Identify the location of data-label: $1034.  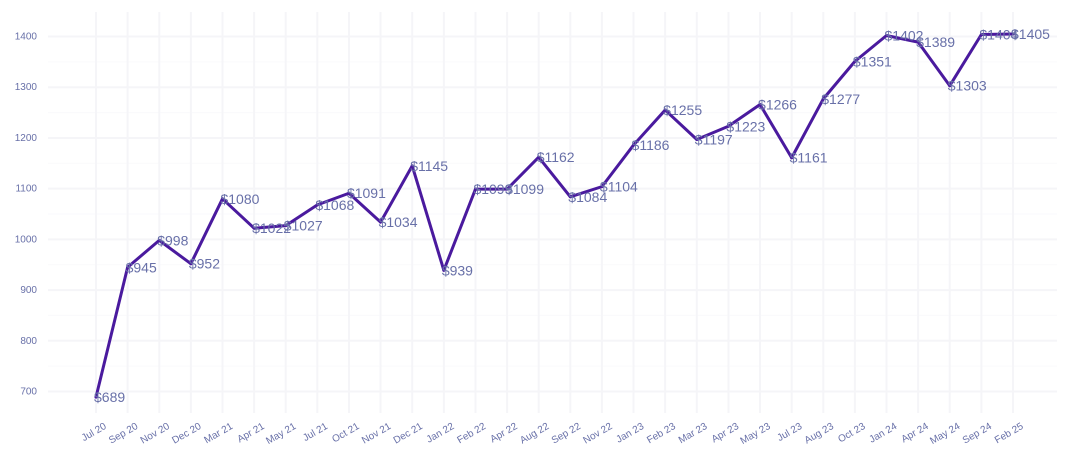
(398, 222).